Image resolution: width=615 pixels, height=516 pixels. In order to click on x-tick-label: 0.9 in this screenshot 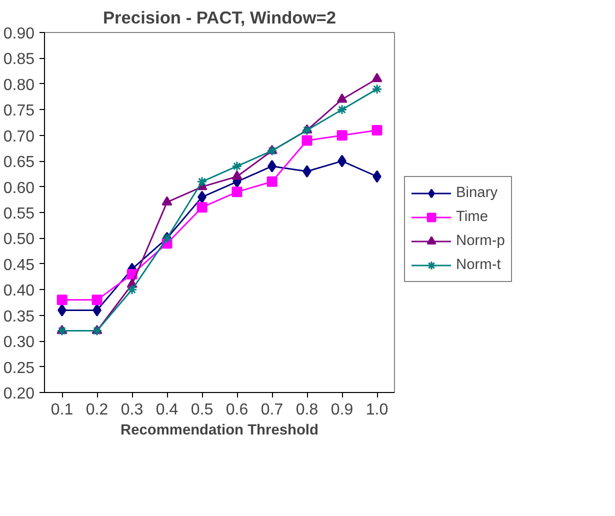, I will do `click(342, 410)`.